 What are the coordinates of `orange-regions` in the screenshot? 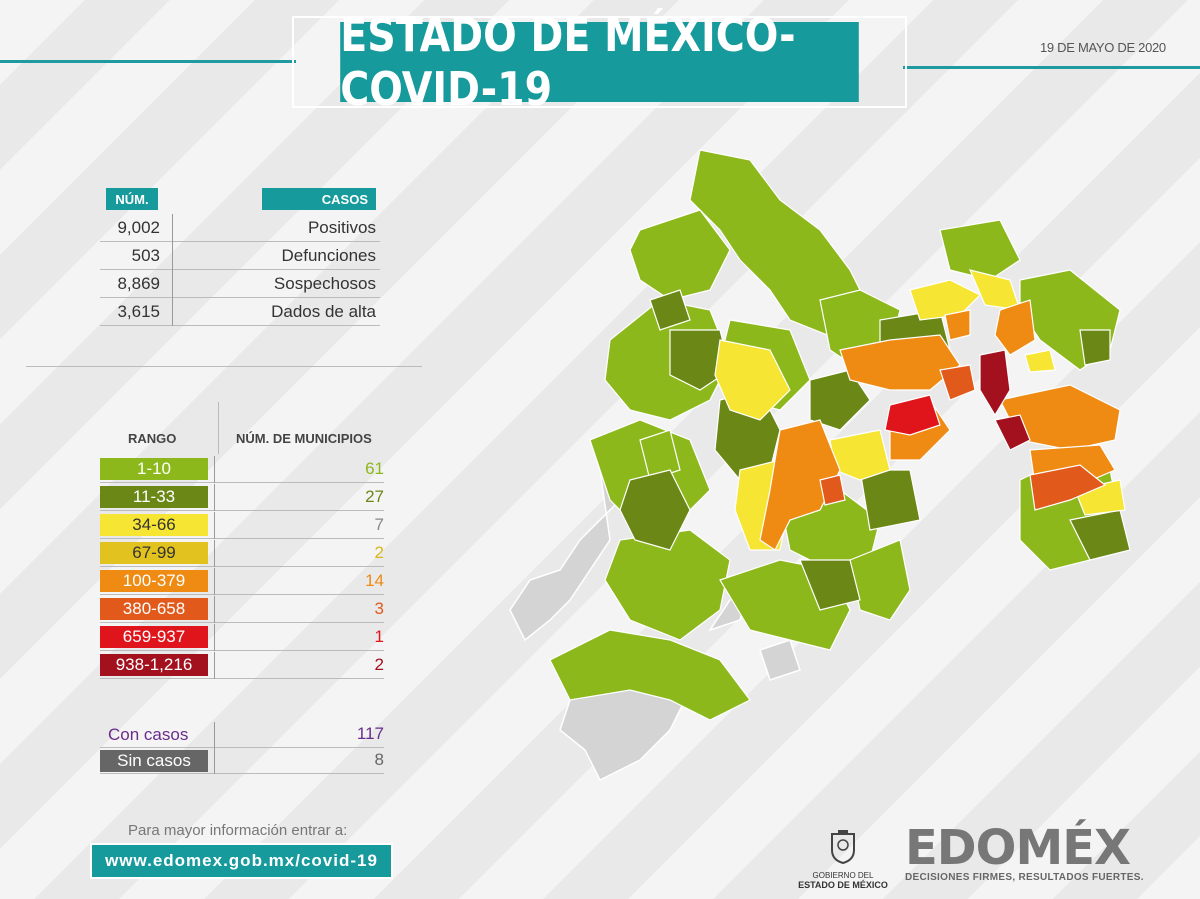 It's located at (940, 425).